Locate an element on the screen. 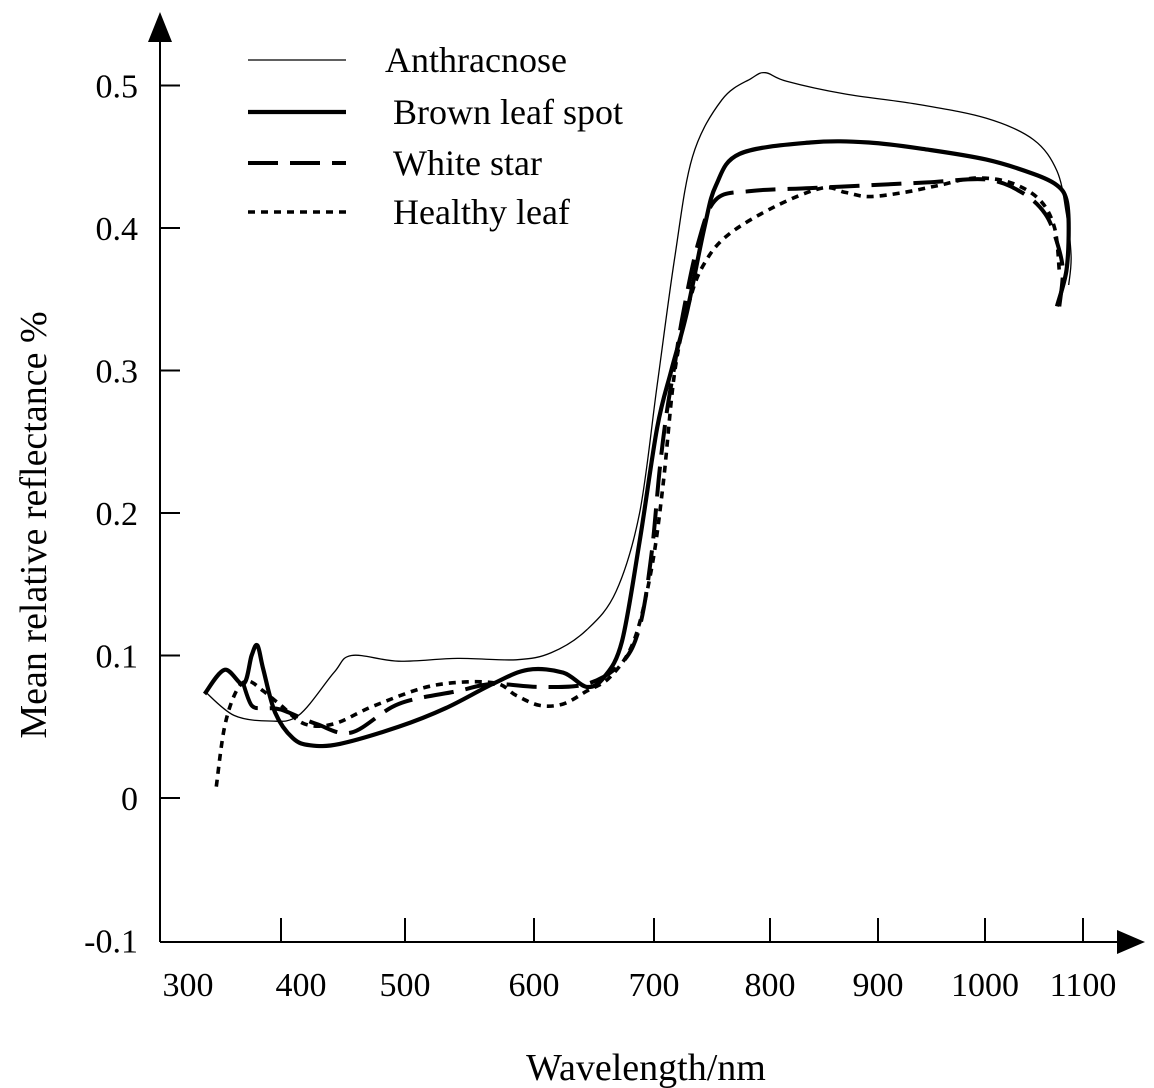 The image size is (1154, 1088). x-tick-label: 800 is located at coordinates (770, 985).